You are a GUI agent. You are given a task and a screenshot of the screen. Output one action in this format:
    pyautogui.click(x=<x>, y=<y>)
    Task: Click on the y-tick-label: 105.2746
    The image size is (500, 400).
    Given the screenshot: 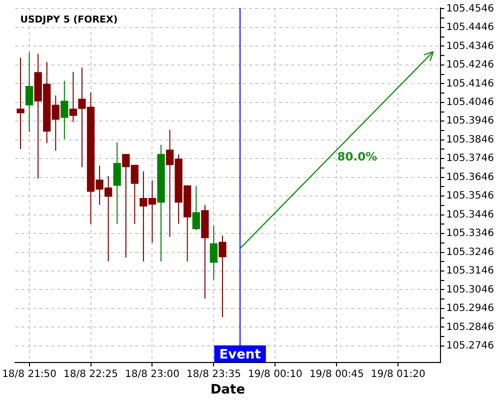 What is the action you would take?
    pyautogui.click(x=470, y=346)
    